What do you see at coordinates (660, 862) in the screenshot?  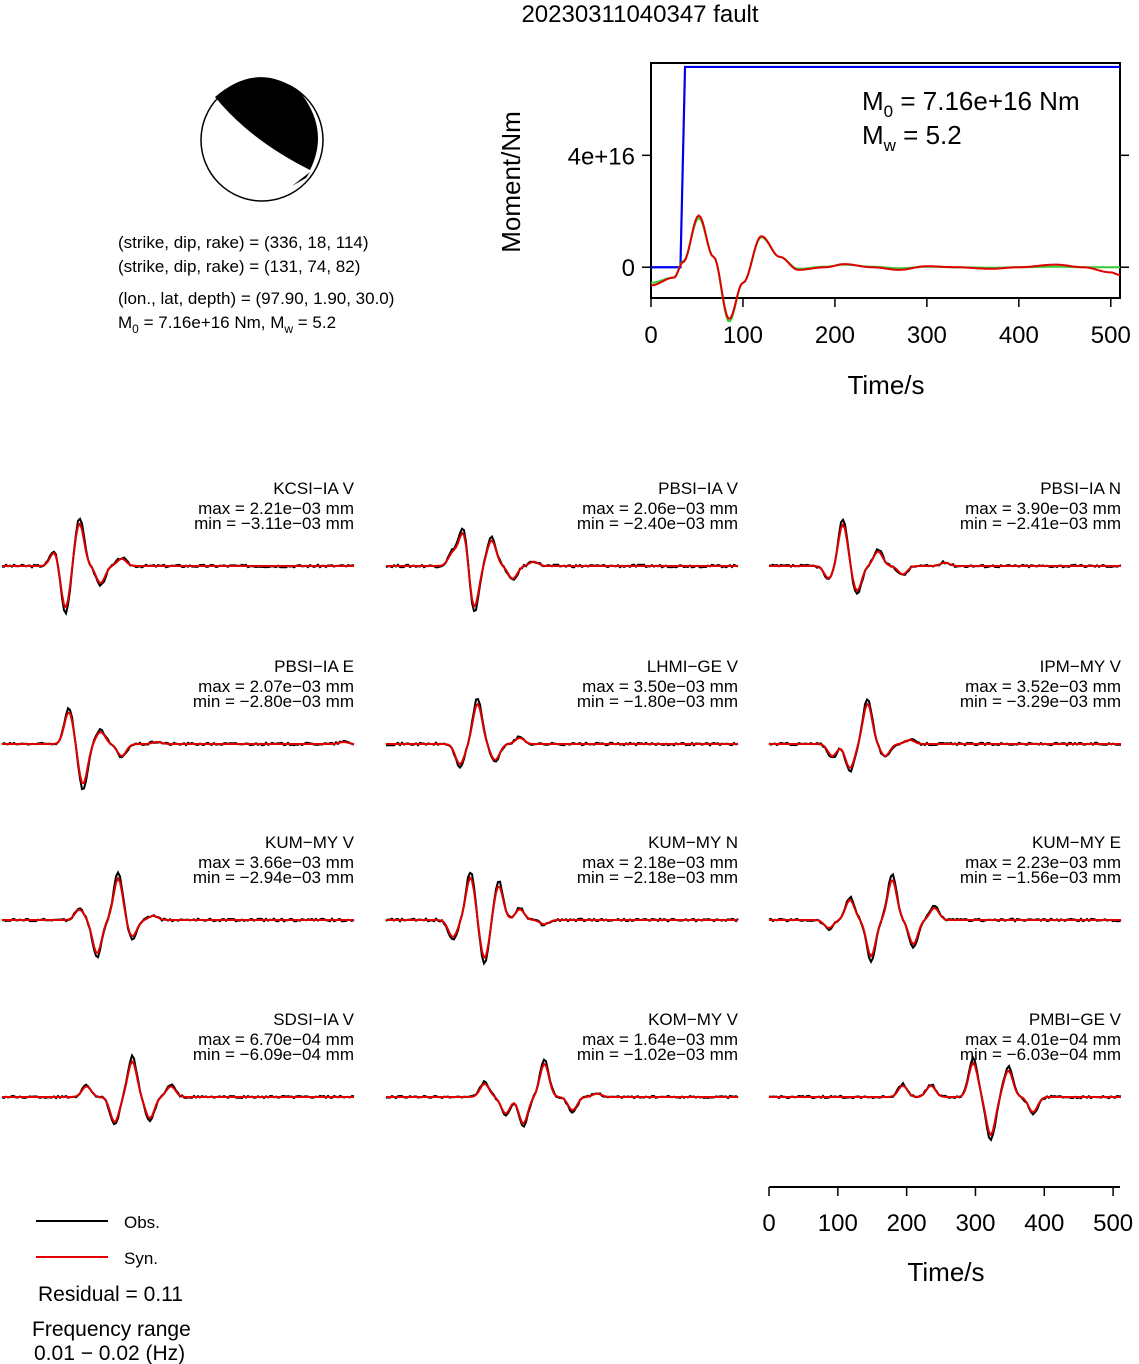 I see `station-max: max = 2.18e−03 mm` at bounding box center [660, 862].